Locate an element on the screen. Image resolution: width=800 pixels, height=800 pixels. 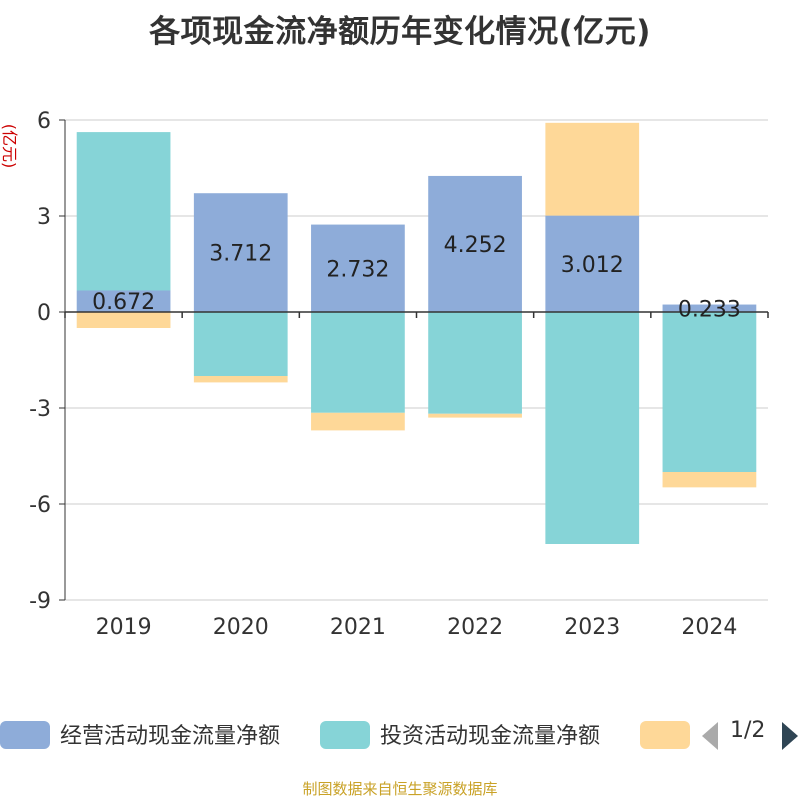
y-tick-label: 3 is located at coordinates (44, 217).